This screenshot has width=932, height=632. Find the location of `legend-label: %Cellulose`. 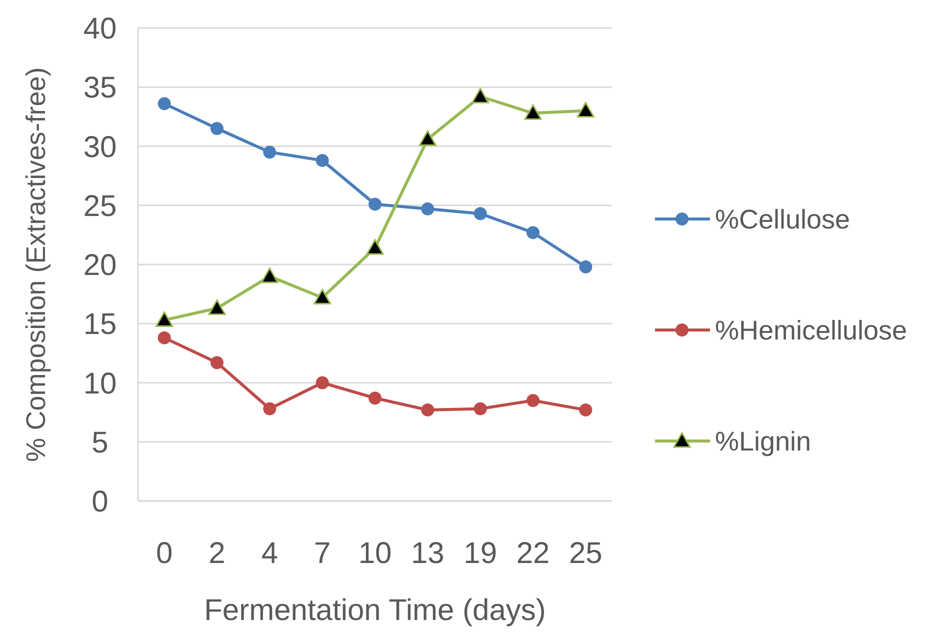

legend-label: %Cellulose is located at coordinates (782, 219).